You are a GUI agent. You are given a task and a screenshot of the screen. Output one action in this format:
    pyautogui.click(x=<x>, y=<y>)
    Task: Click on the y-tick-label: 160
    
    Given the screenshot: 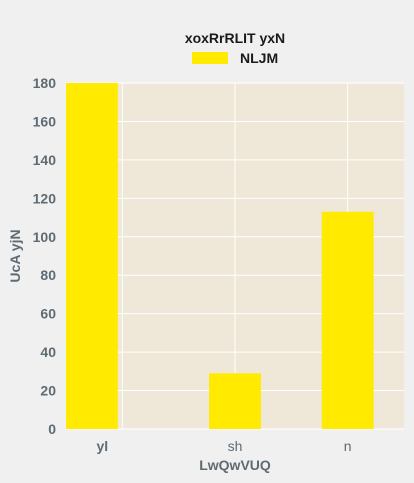 What is the action you would take?
    pyautogui.click(x=45, y=121)
    